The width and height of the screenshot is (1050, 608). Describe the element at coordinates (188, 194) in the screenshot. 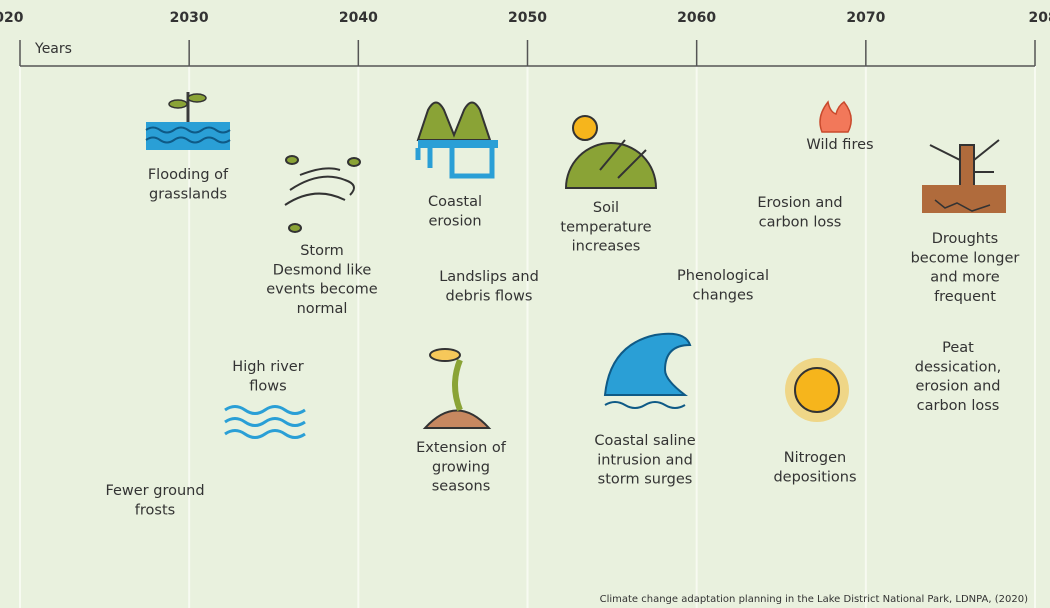

I see `event-label: grasslands` at that location.